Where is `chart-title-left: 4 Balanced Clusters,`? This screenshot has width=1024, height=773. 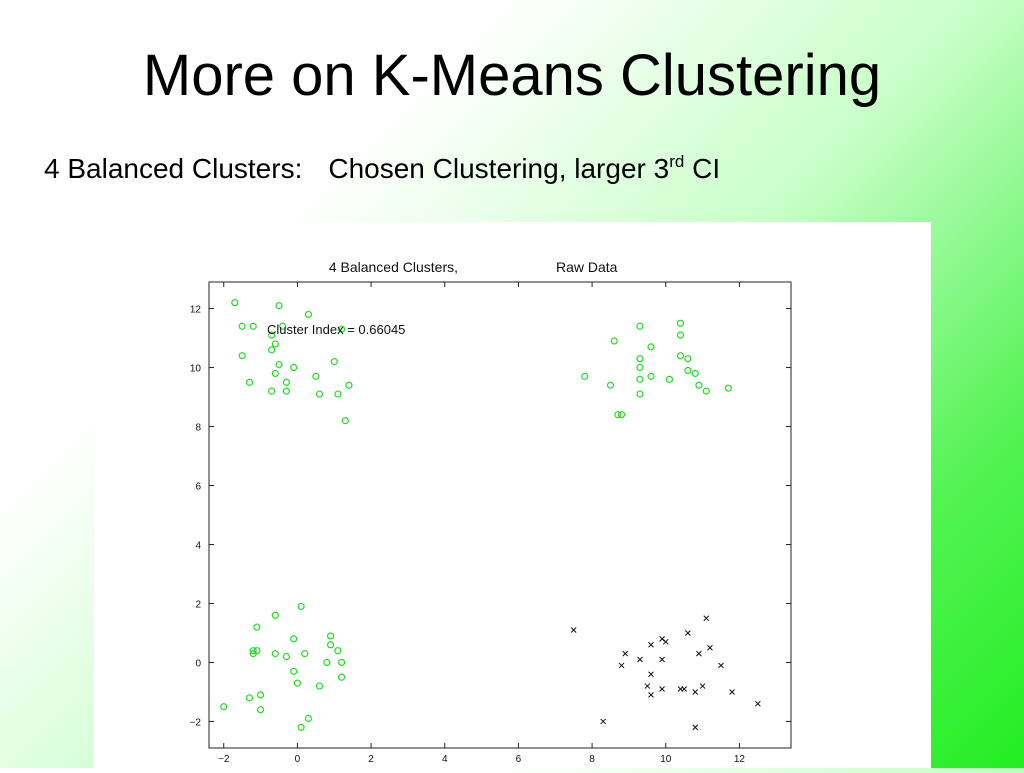 chart-title-left: 4 Balanced Clusters, is located at coordinates (393, 267).